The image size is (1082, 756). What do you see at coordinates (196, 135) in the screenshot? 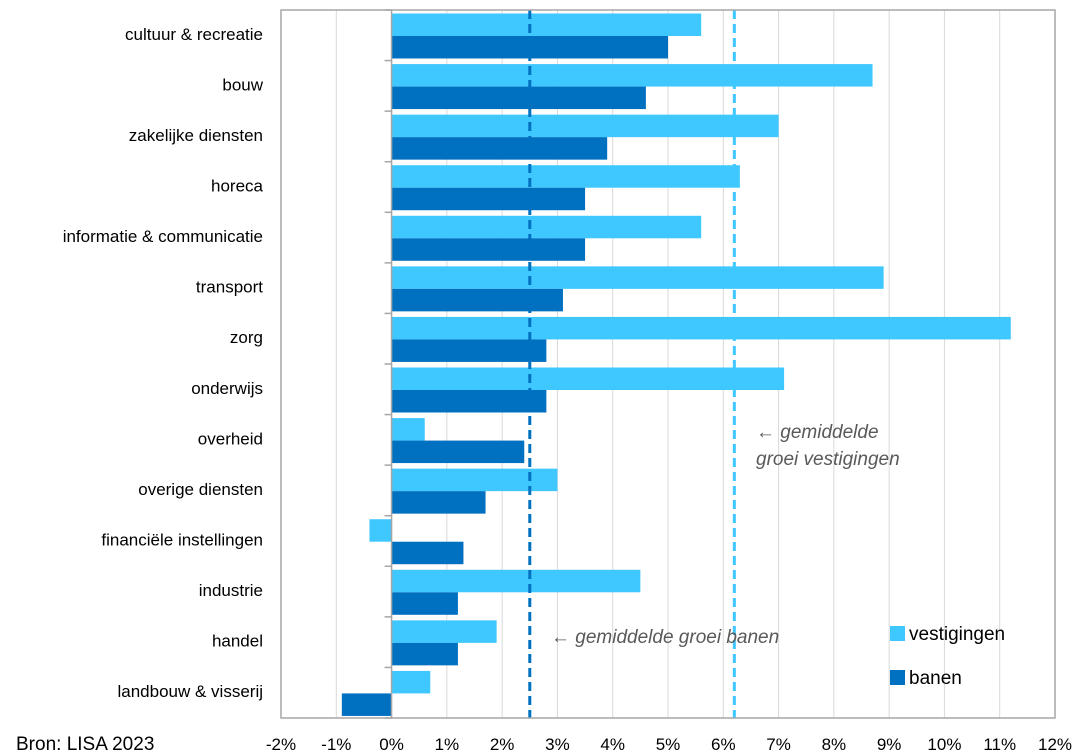
I see `category-label: zakelijke diensten` at bounding box center [196, 135].